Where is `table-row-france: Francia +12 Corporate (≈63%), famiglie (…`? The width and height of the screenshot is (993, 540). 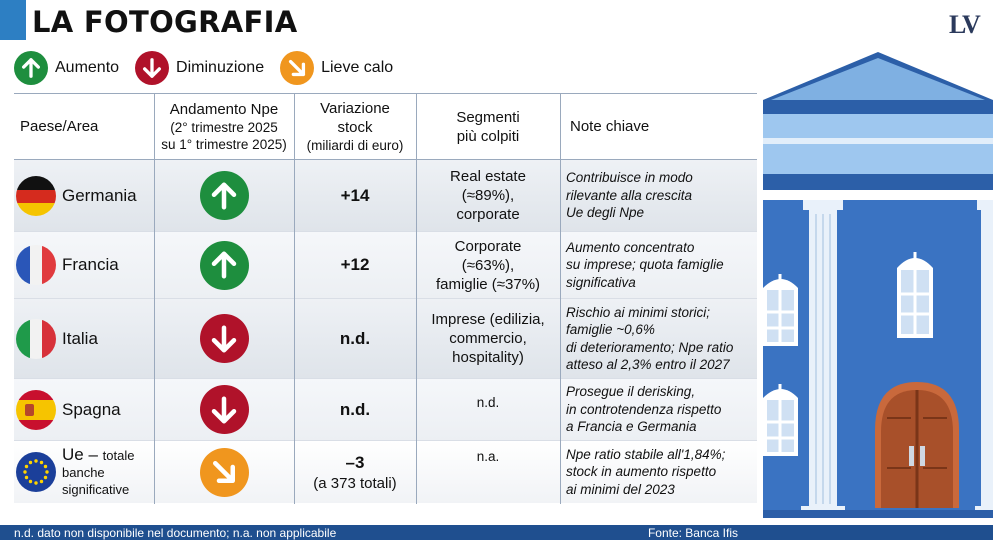 table-row-france: Francia +12 Corporate (≈63%), famiglie (… is located at coordinates (385, 265).